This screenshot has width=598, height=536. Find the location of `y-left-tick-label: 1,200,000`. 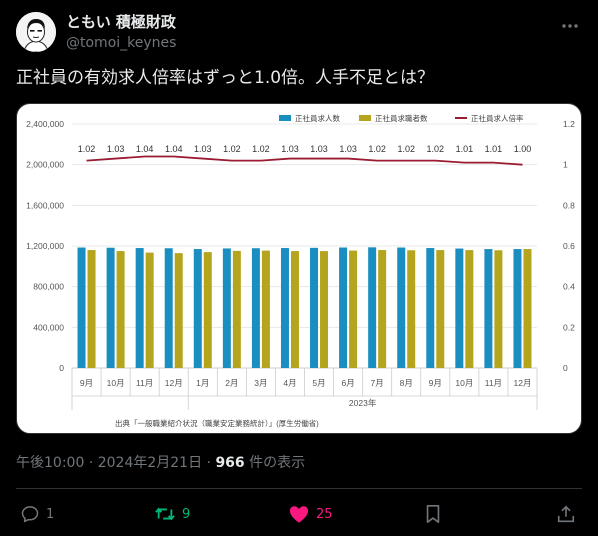

y-left-tick-label: 1,200,000 is located at coordinates (45, 246).